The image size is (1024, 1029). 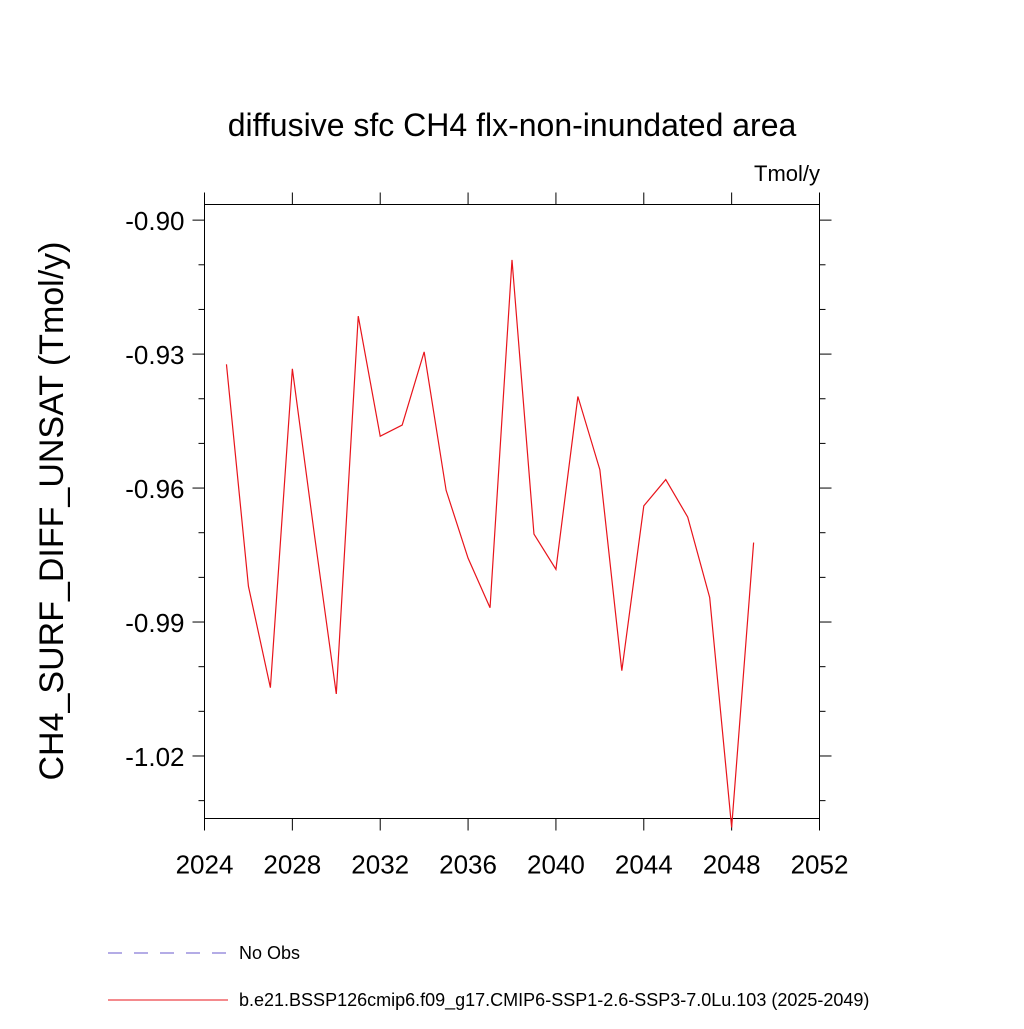 What do you see at coordinates (380, 865) in the screenshot?
I see `x-tick-label: 2032` at bounding box center [380, 865].